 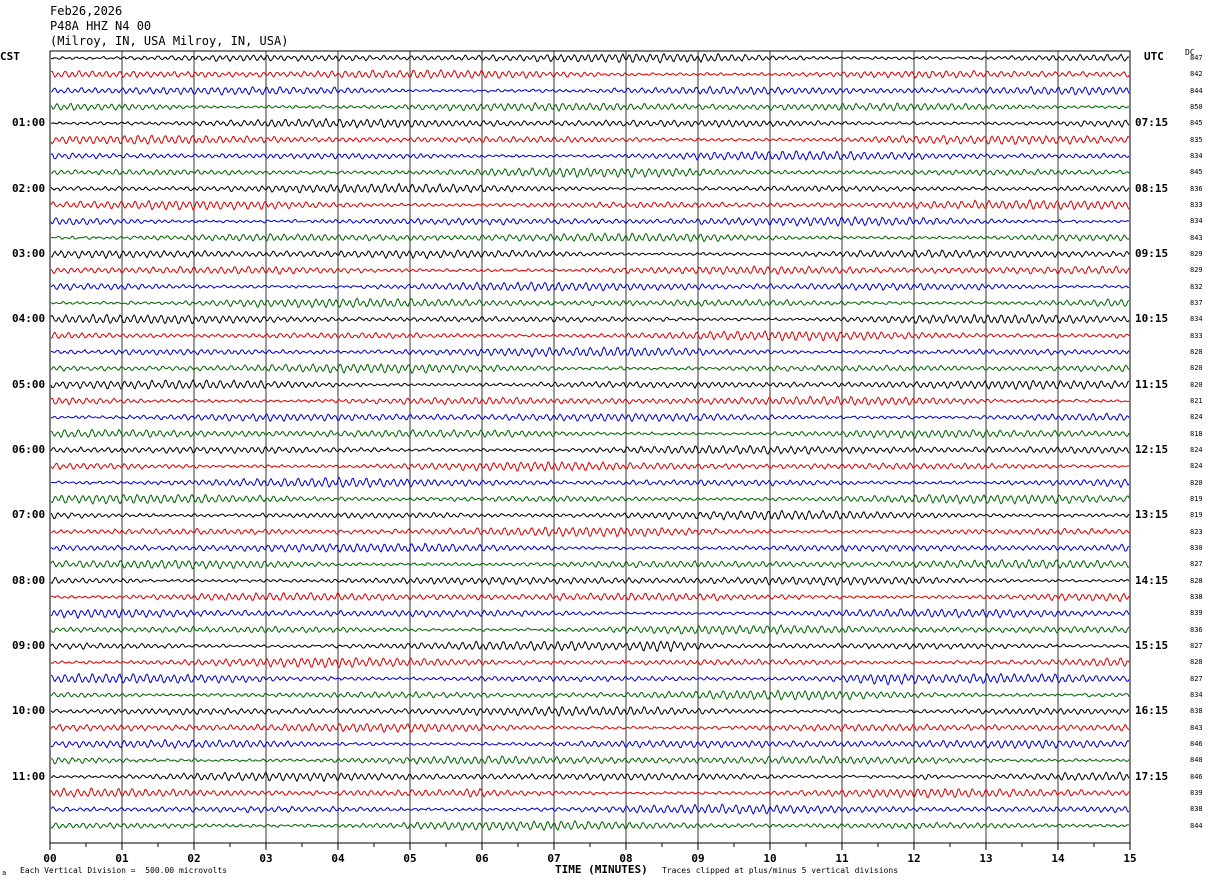 I want to click on left-hour-label: 08:00, so click(x=29, y=580).